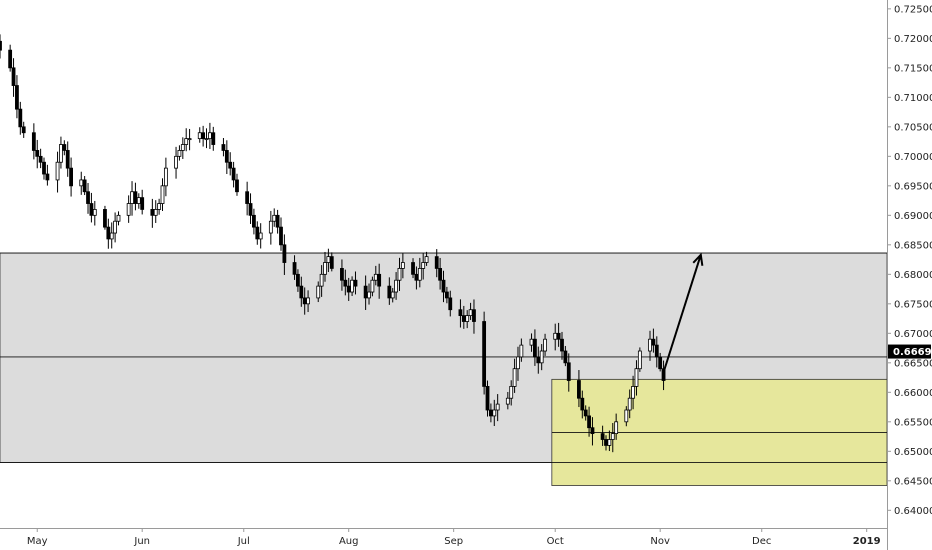 This screenshot has width=932, height=550. I want to click on price-tick-label: 0.71000, so click(913, 98).